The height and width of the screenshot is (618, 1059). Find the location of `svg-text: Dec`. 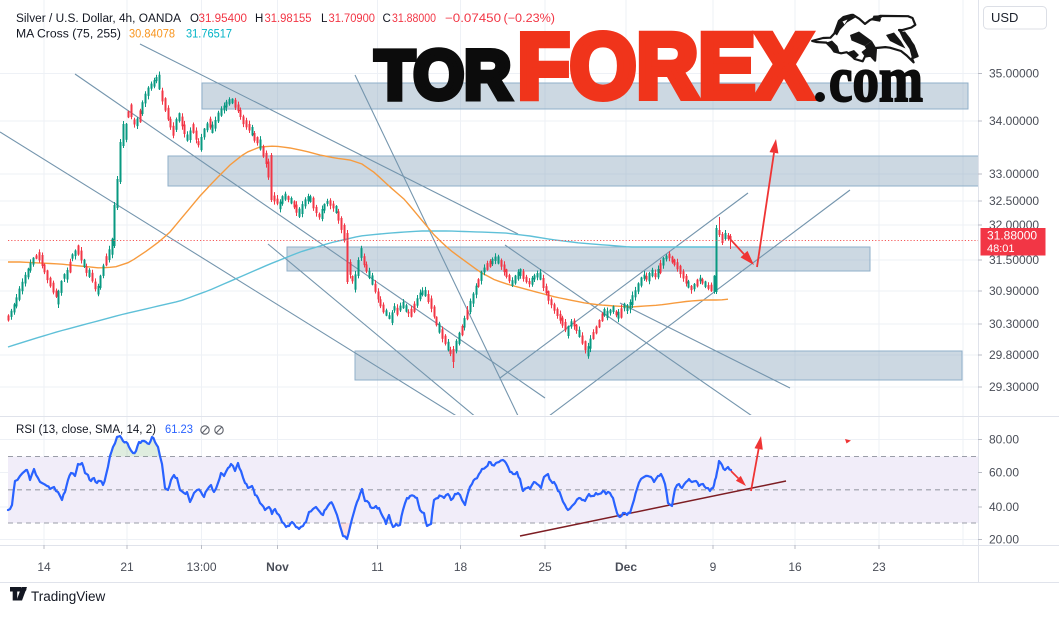

svg-text: Dec is located at coordinates (626, 567).